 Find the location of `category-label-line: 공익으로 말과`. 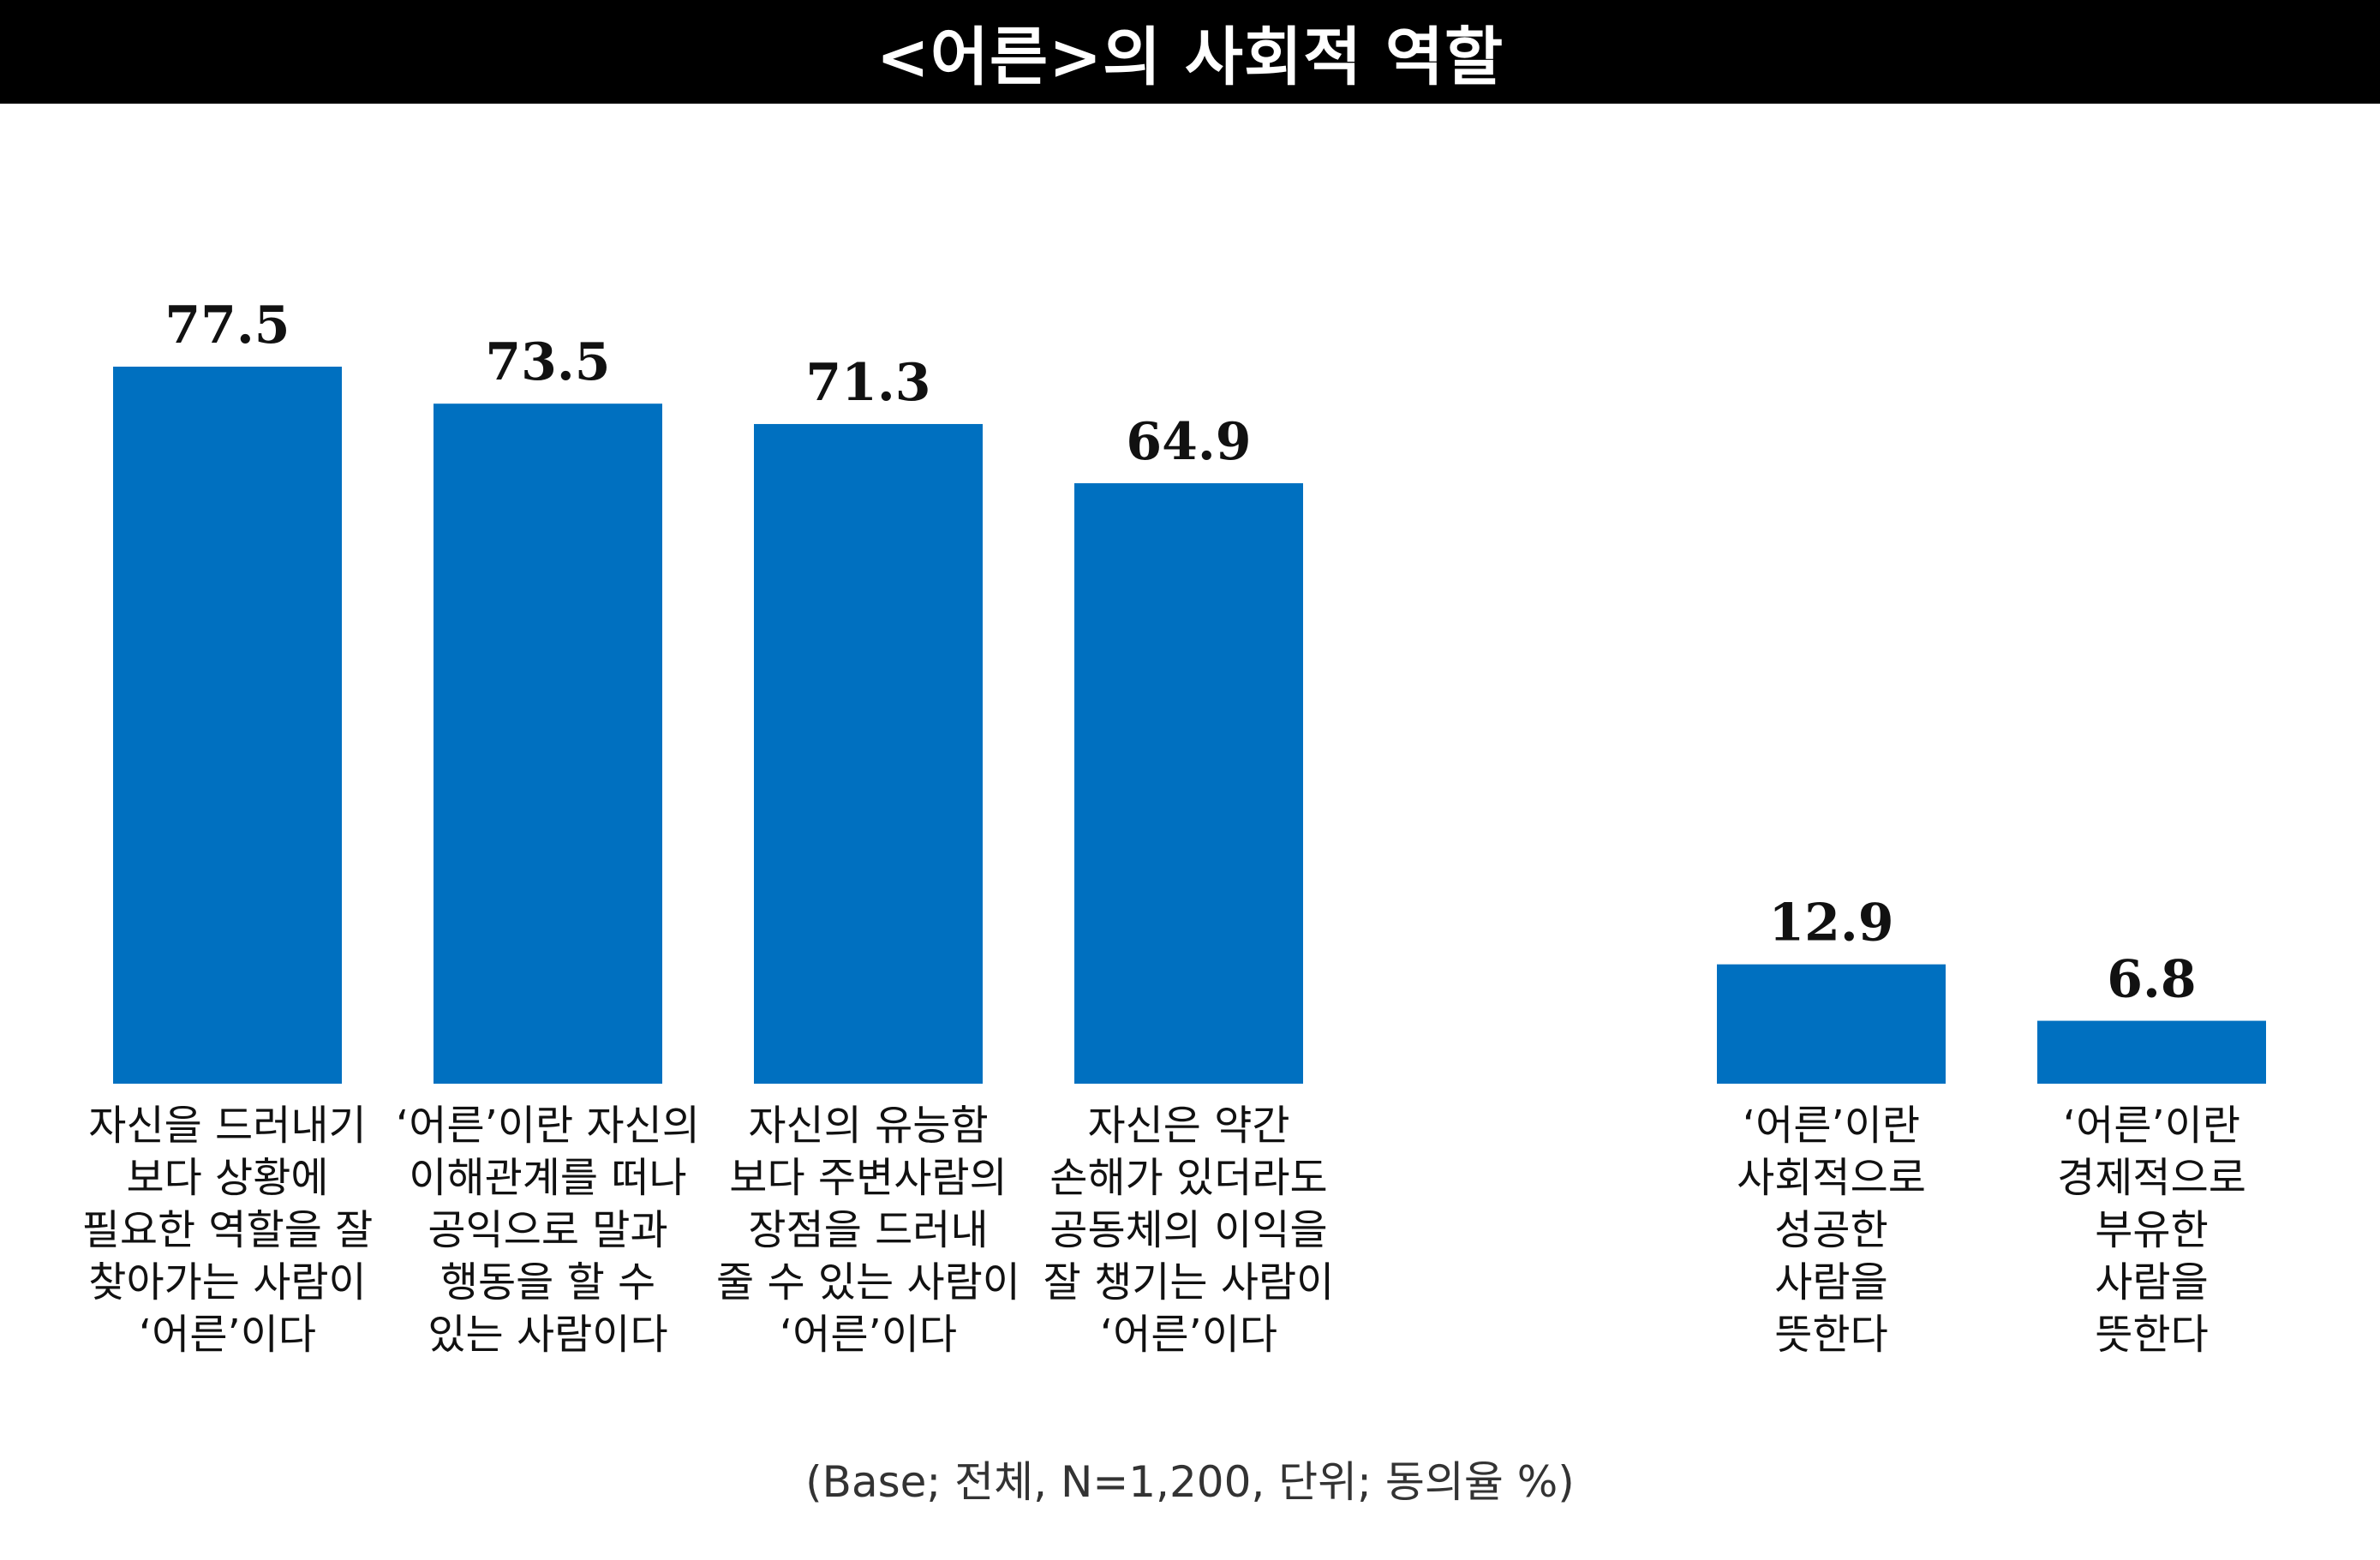

category-label-line: 공익으로 말과 is located at coordinates (547, 1230).